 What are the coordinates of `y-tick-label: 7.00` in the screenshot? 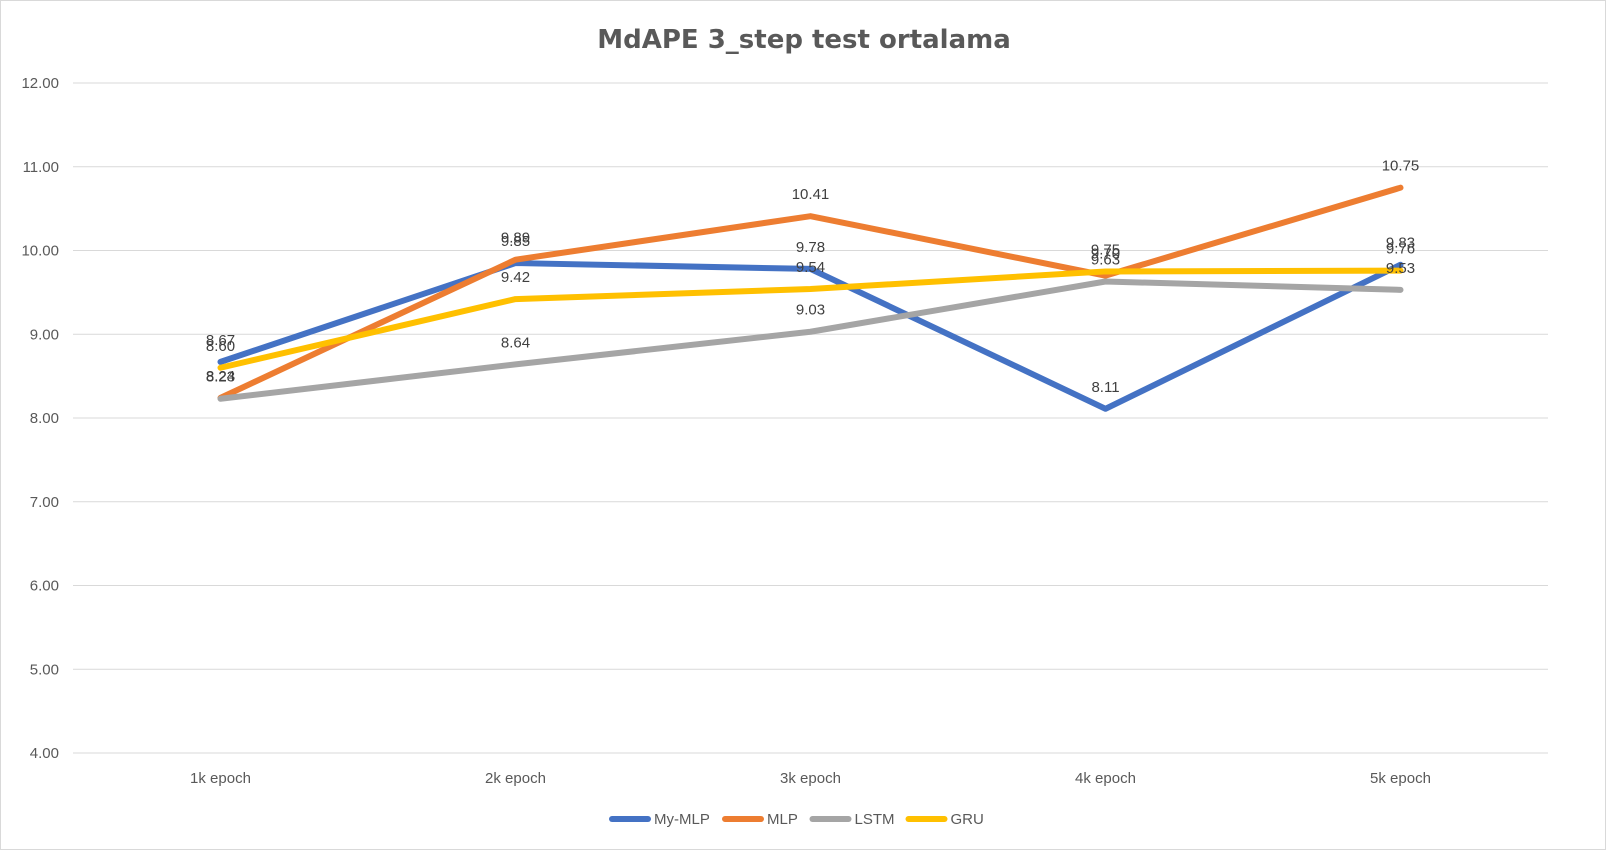 It's located at (44, 502).